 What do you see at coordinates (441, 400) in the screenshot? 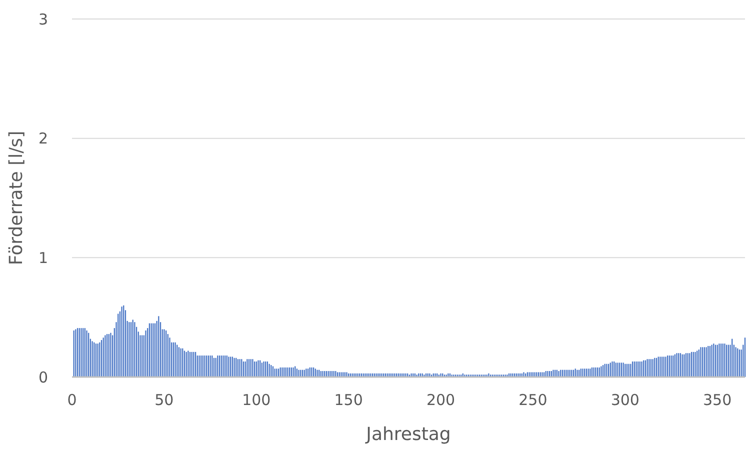
I see `x-tick-label: 200` at bounding box center [441, 400].